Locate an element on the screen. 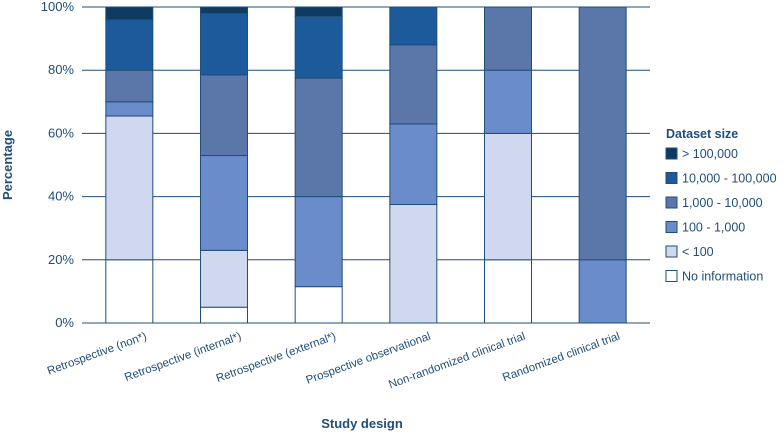 The height and width of the screenshot is (432, 784). y-tick-label: 20% is located at coordinates (61, 259).